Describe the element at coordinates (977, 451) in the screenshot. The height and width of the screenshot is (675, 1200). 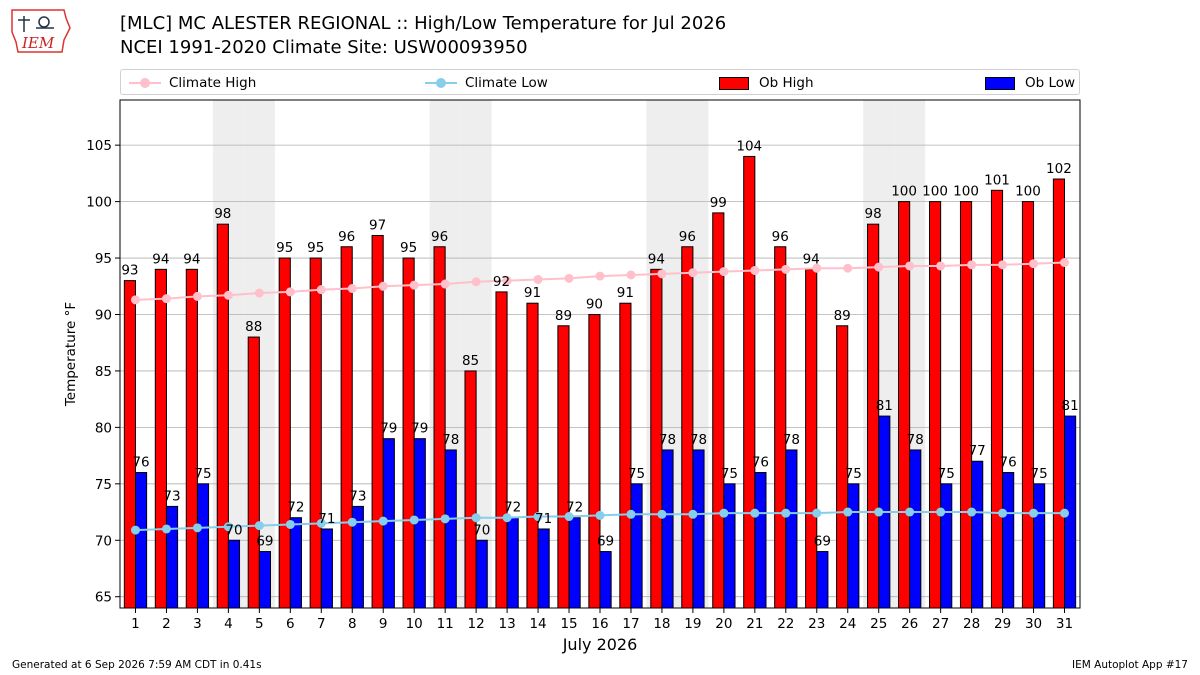
I see `ob-low-label-28: 77` at that location.